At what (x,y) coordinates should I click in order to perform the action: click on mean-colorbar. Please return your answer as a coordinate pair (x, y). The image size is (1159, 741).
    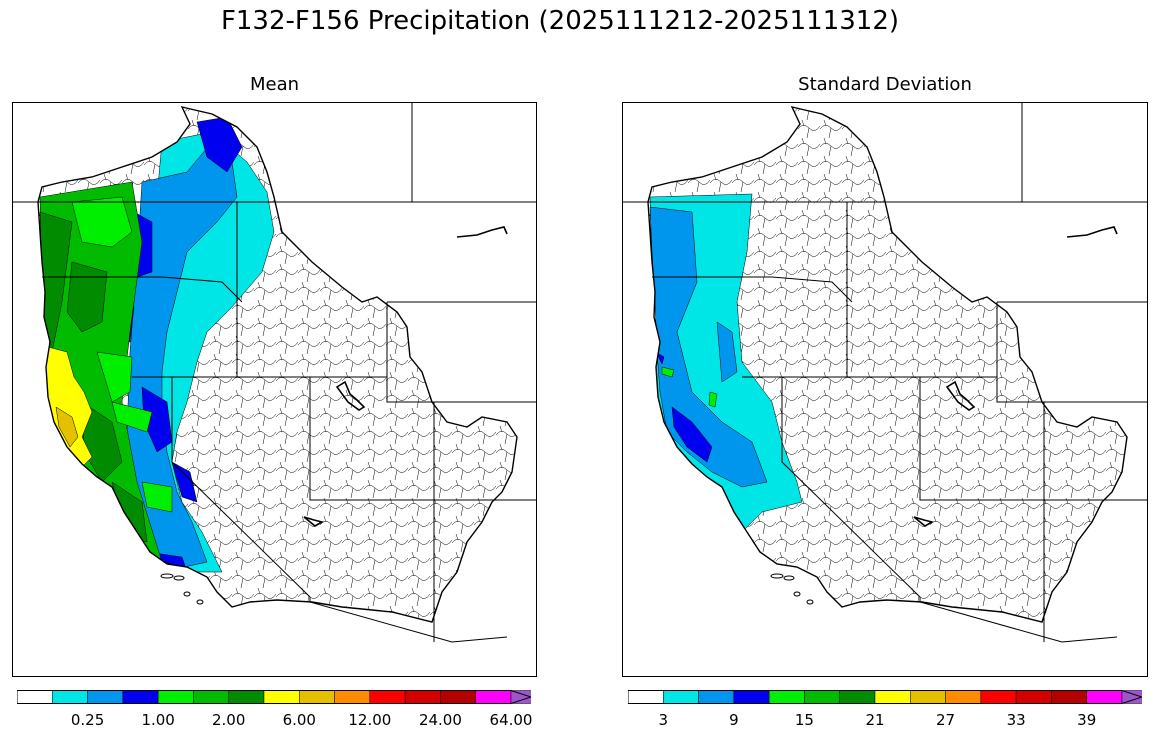
    Looking at the image, I should click on (274, 697).